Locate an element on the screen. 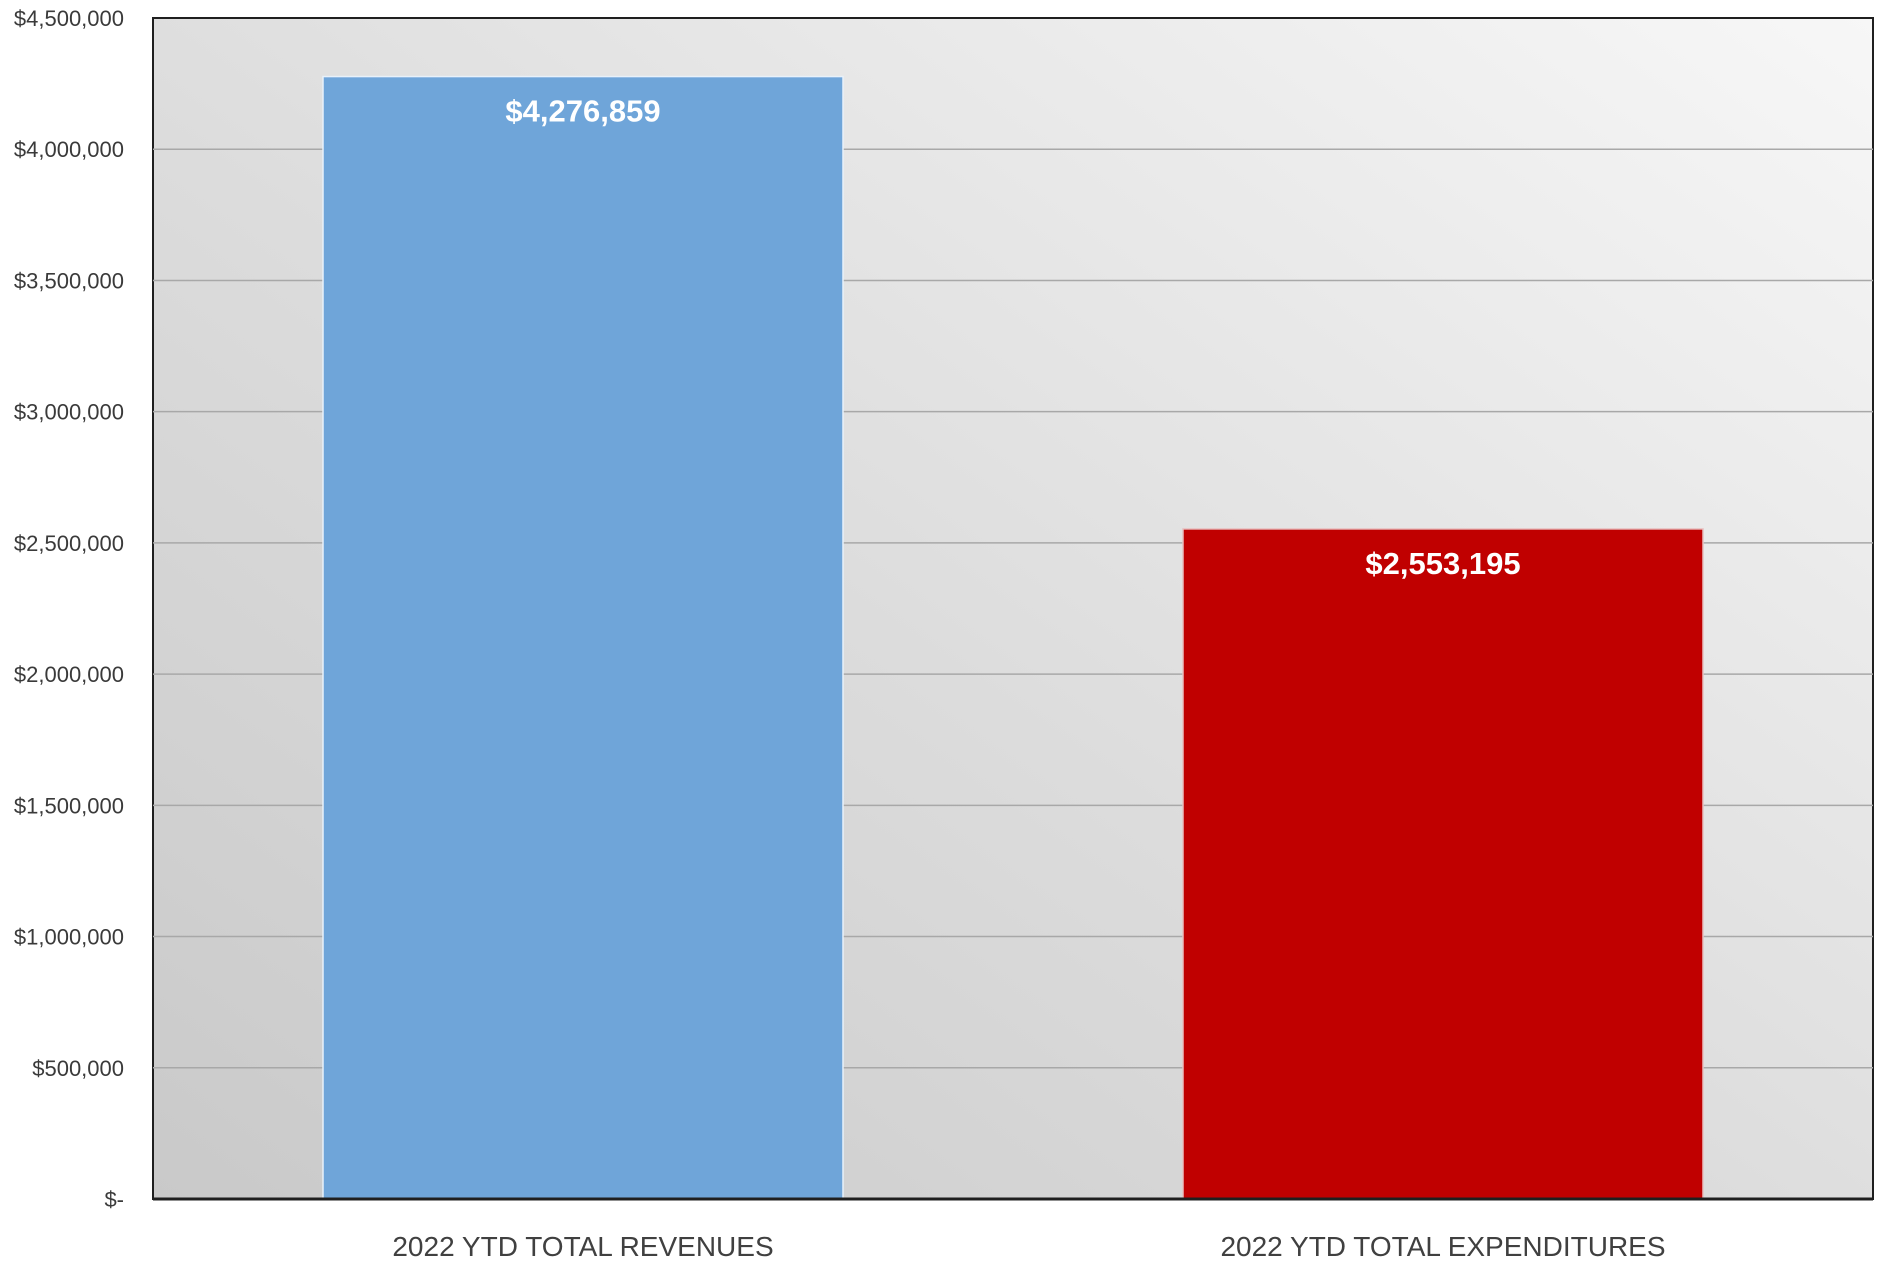  y-tick-label: $3,500,000 is located at coordinates (69, 280).